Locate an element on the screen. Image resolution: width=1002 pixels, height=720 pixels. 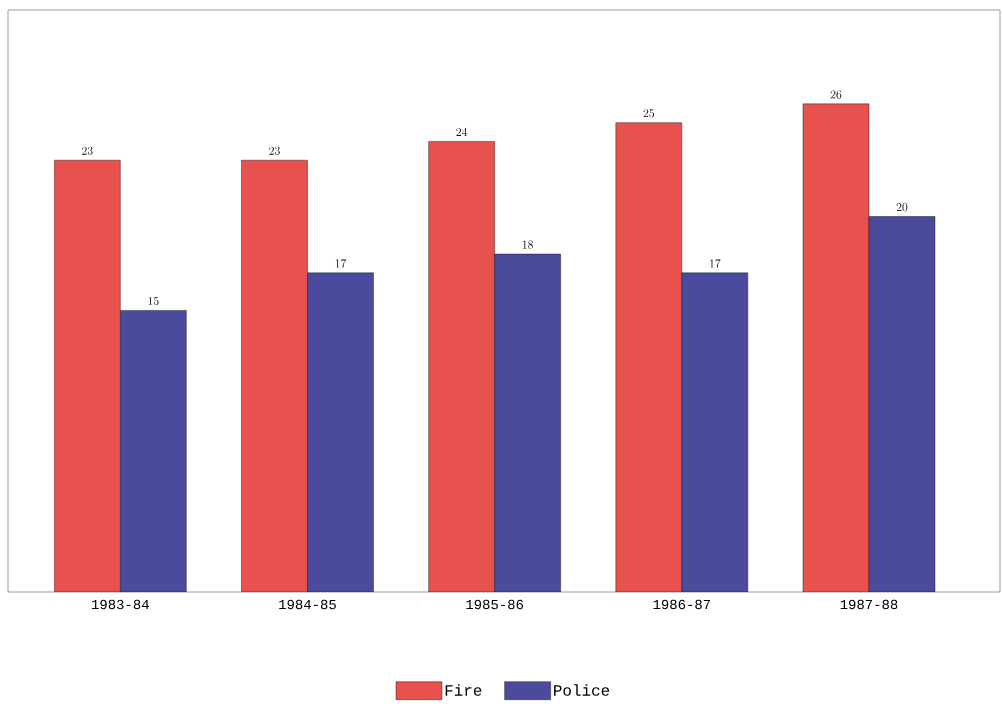
x-tick-label: 1984-85 is located at coordinates (307, 604).